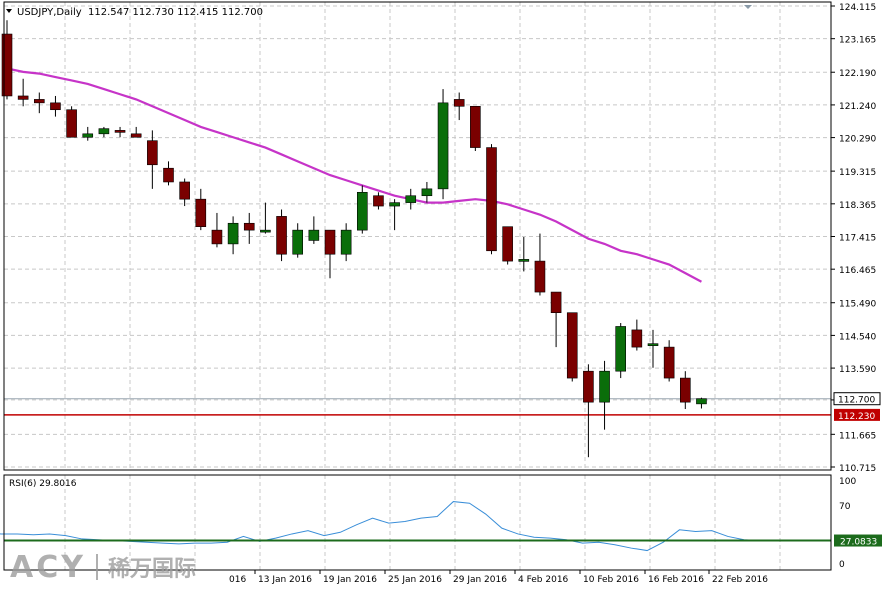  I want to click on price-tick-label: 117.415, so click(857, 239).